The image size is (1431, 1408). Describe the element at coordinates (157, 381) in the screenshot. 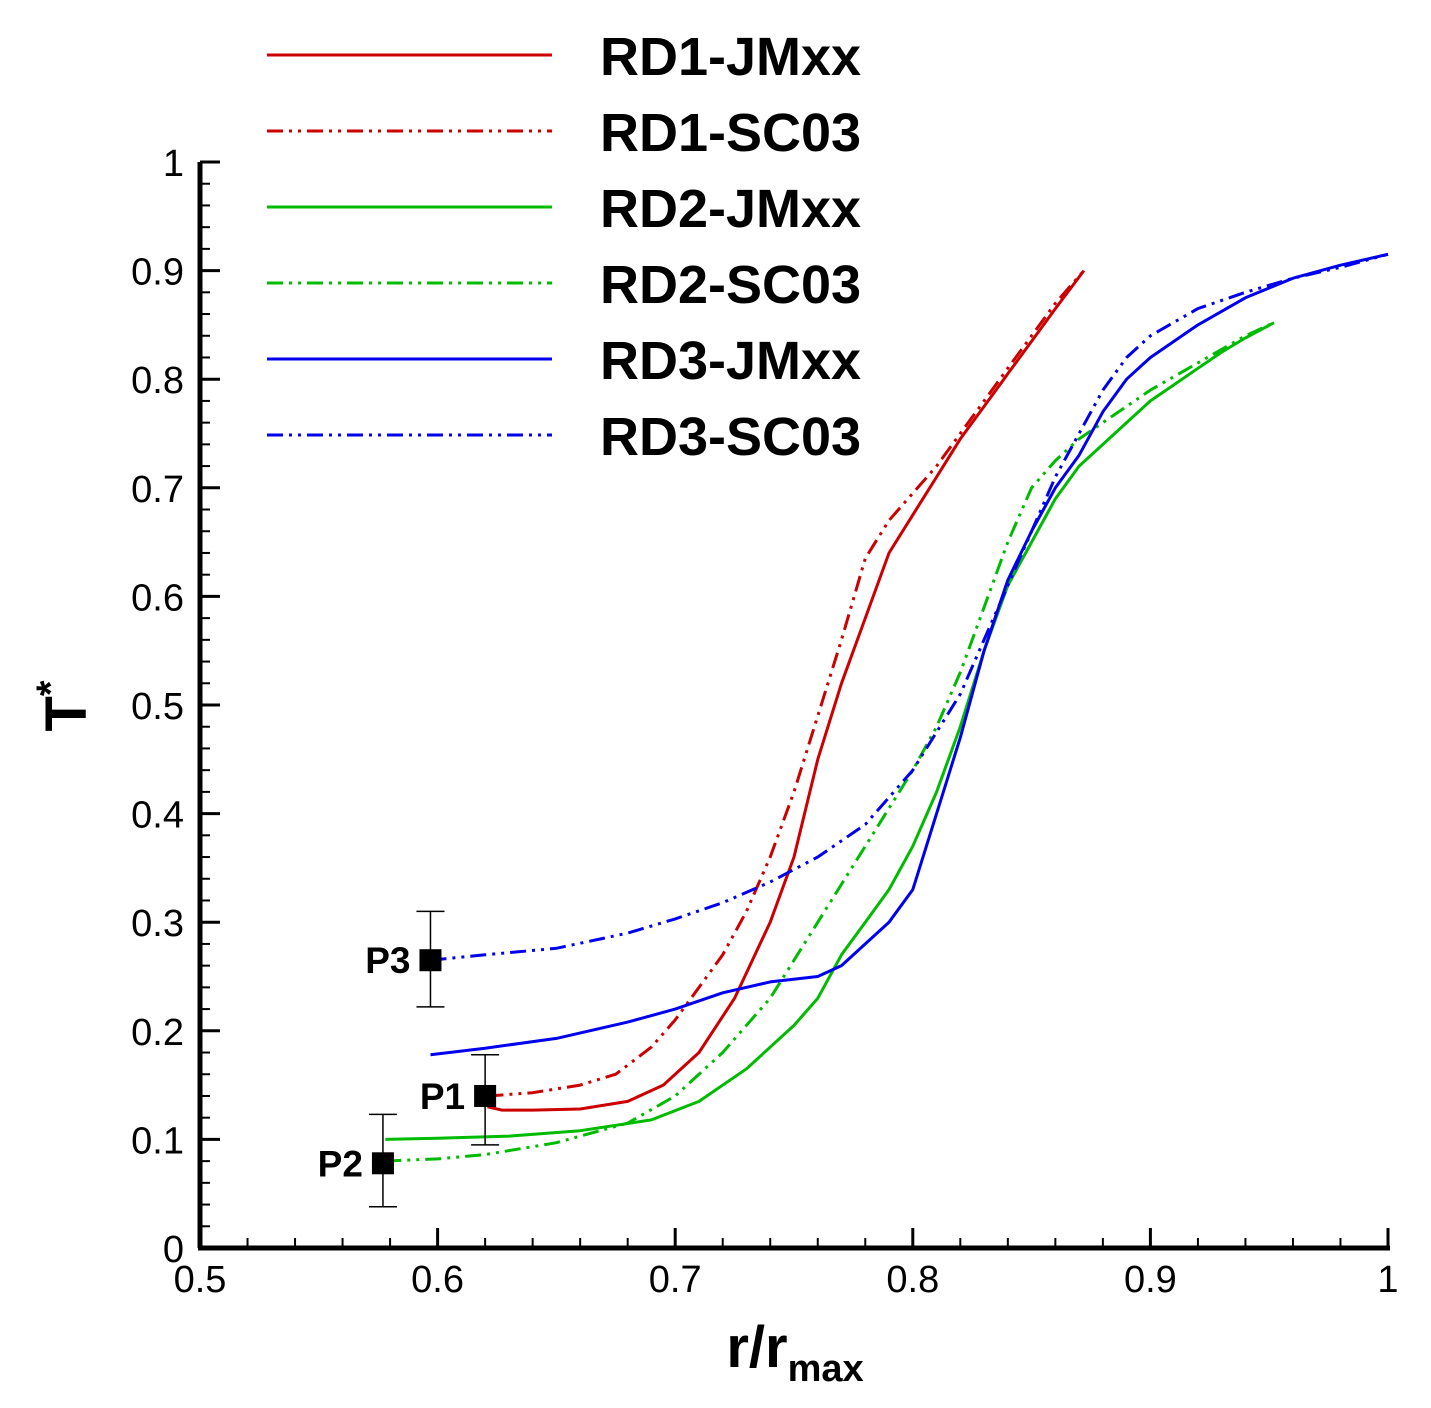

I see `y-tick-label: 0.8` at that location.